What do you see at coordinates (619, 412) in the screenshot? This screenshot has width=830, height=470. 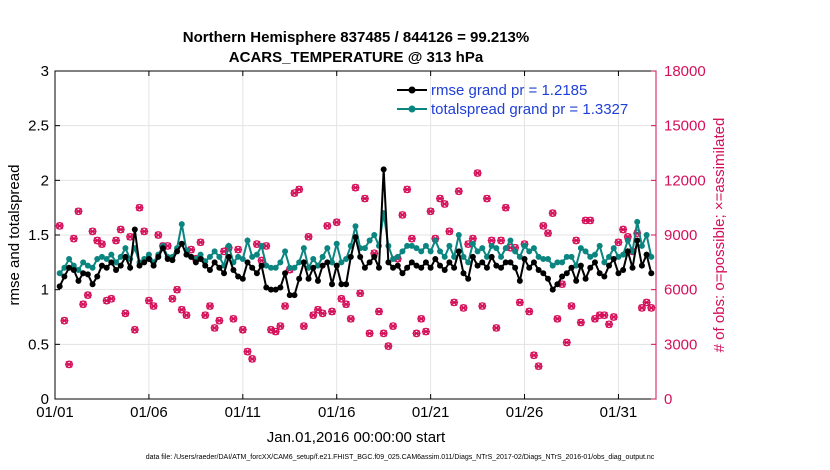 I see `x-tick-label: 01/31` at bounding box center [619, 412].